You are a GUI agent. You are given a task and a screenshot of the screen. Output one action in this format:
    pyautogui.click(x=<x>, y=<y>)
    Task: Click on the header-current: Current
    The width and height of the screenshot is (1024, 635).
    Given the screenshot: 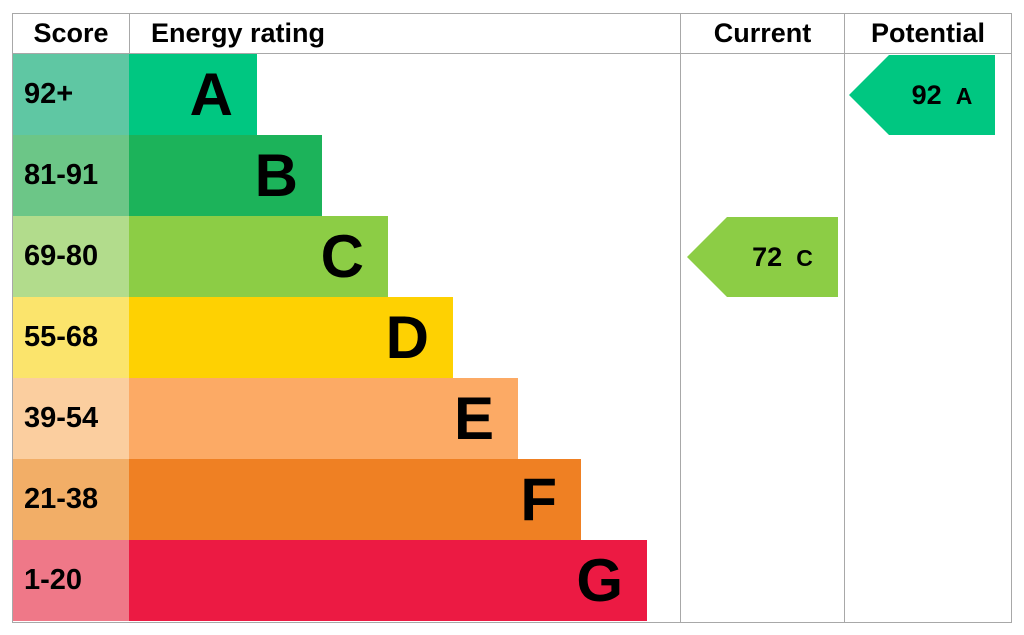 What is the action you would take?
    pyautogui.click(x=763, y=33)
    